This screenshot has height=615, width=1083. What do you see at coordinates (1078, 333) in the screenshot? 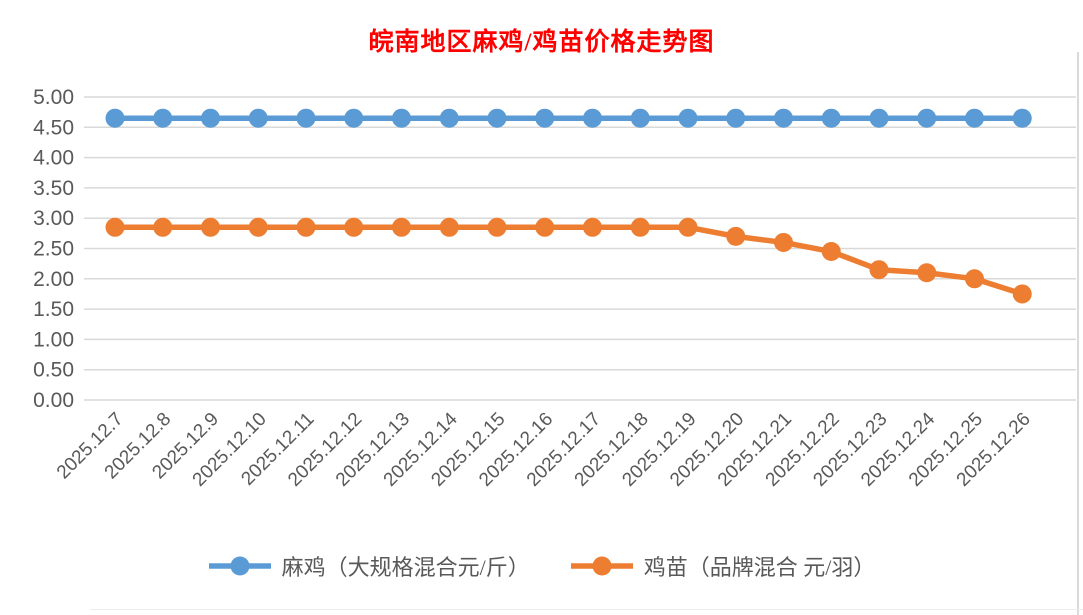
I see `spreadsheet-column-gridline` at bounding box center [1078, 333].